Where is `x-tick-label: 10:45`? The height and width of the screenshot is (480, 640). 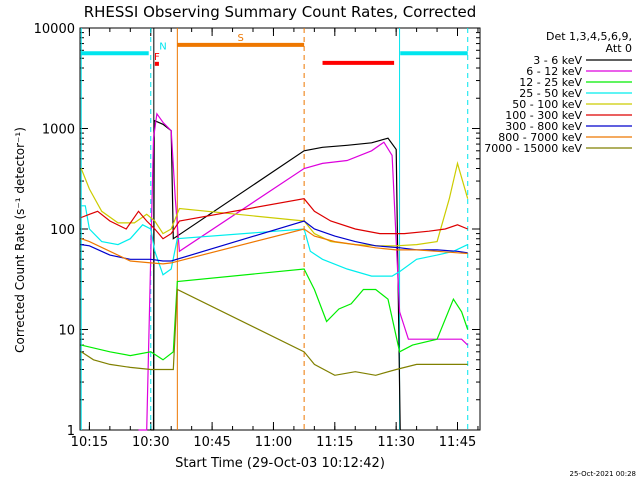
x-tick-label: 10:45 is located at coordinates (211, 442).